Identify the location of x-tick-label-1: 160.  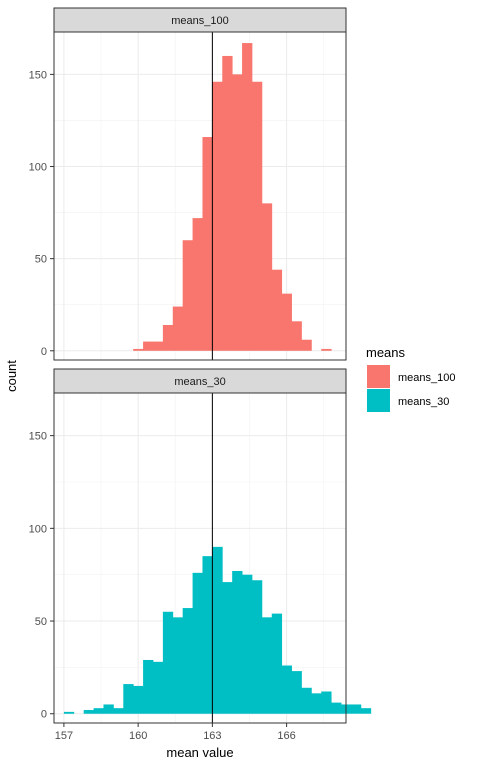
(138, 736).